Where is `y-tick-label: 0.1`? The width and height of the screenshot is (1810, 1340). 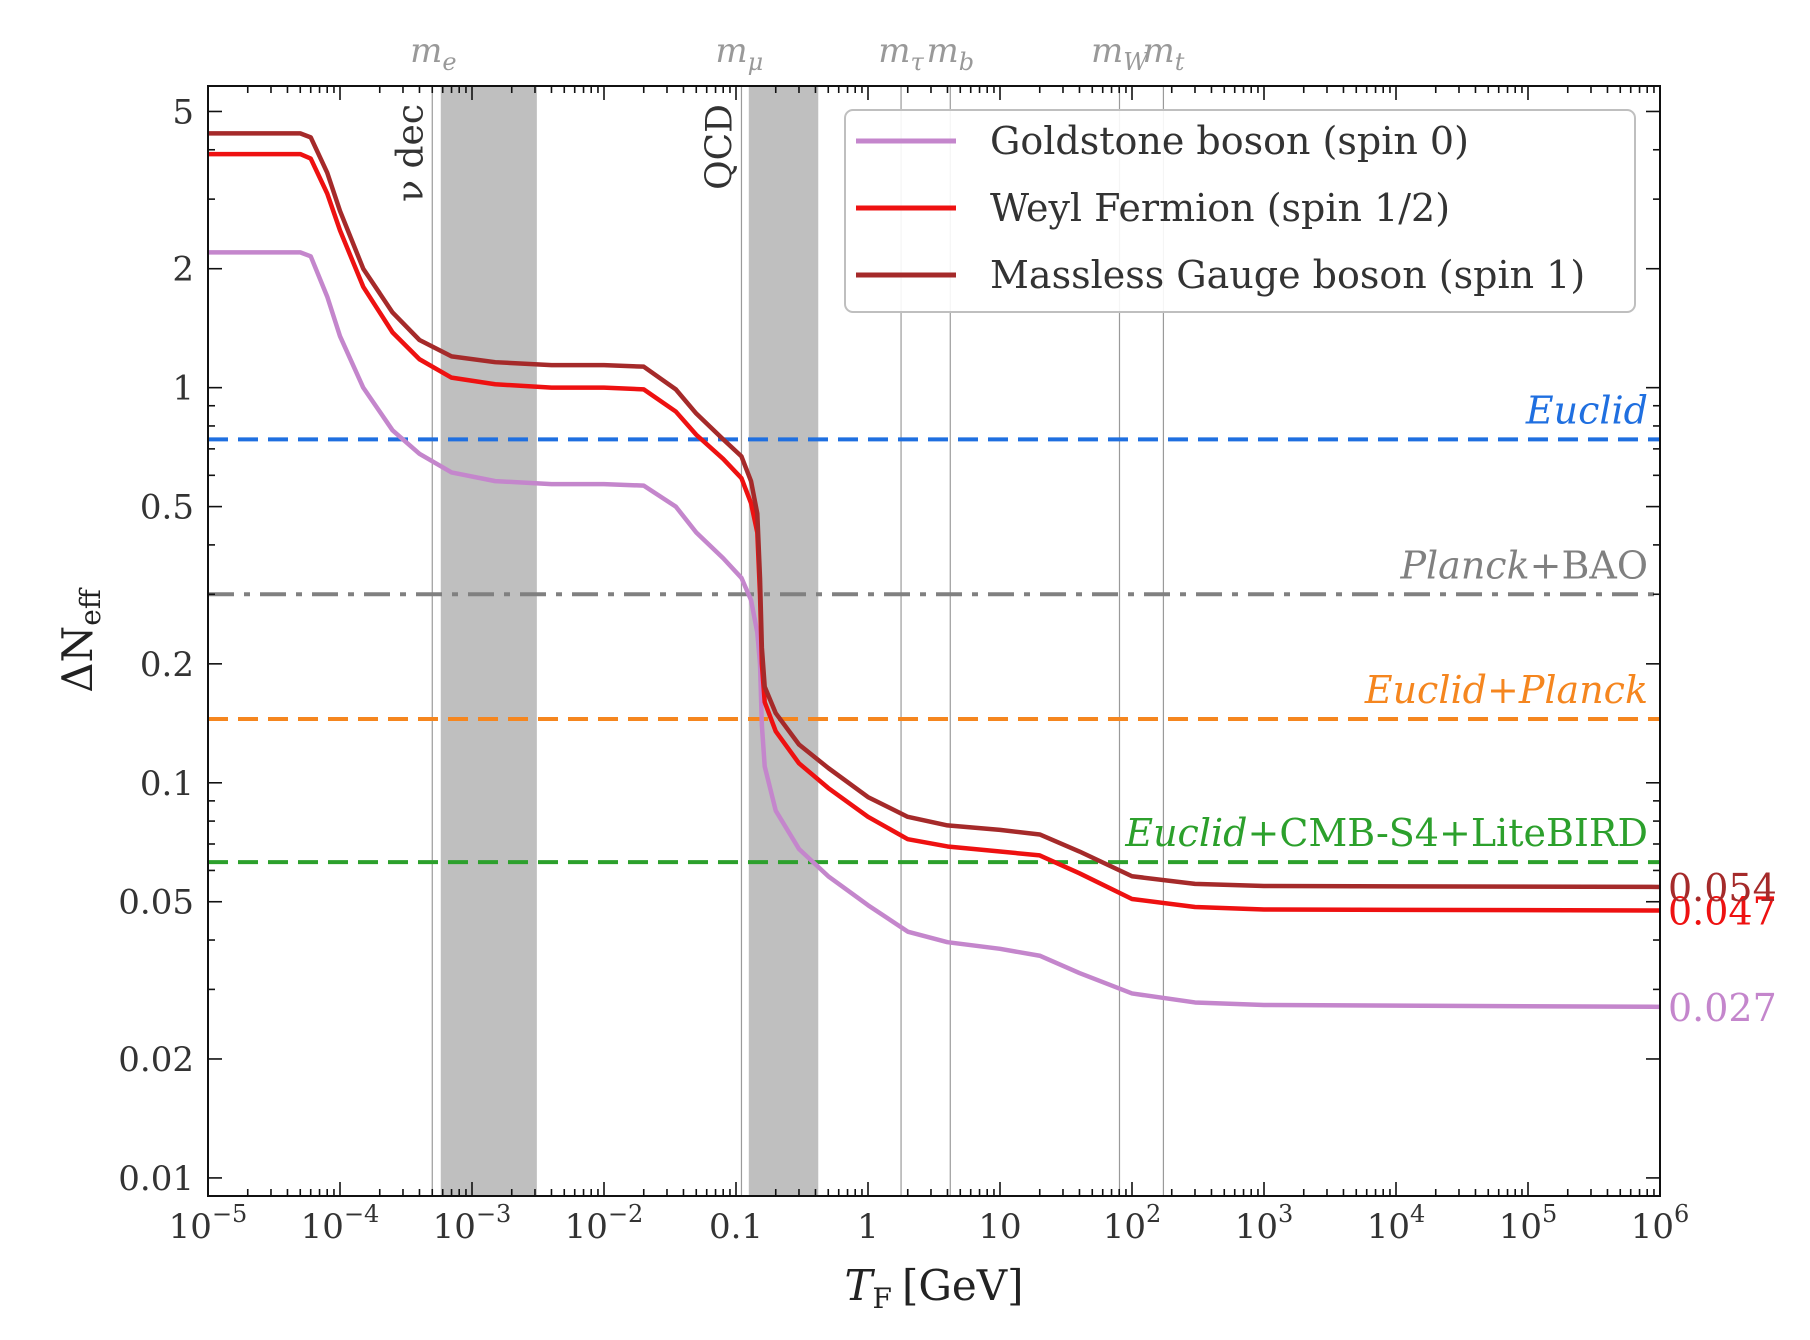 y-tick-label: 0.1 is located at coordinates (167, 784).